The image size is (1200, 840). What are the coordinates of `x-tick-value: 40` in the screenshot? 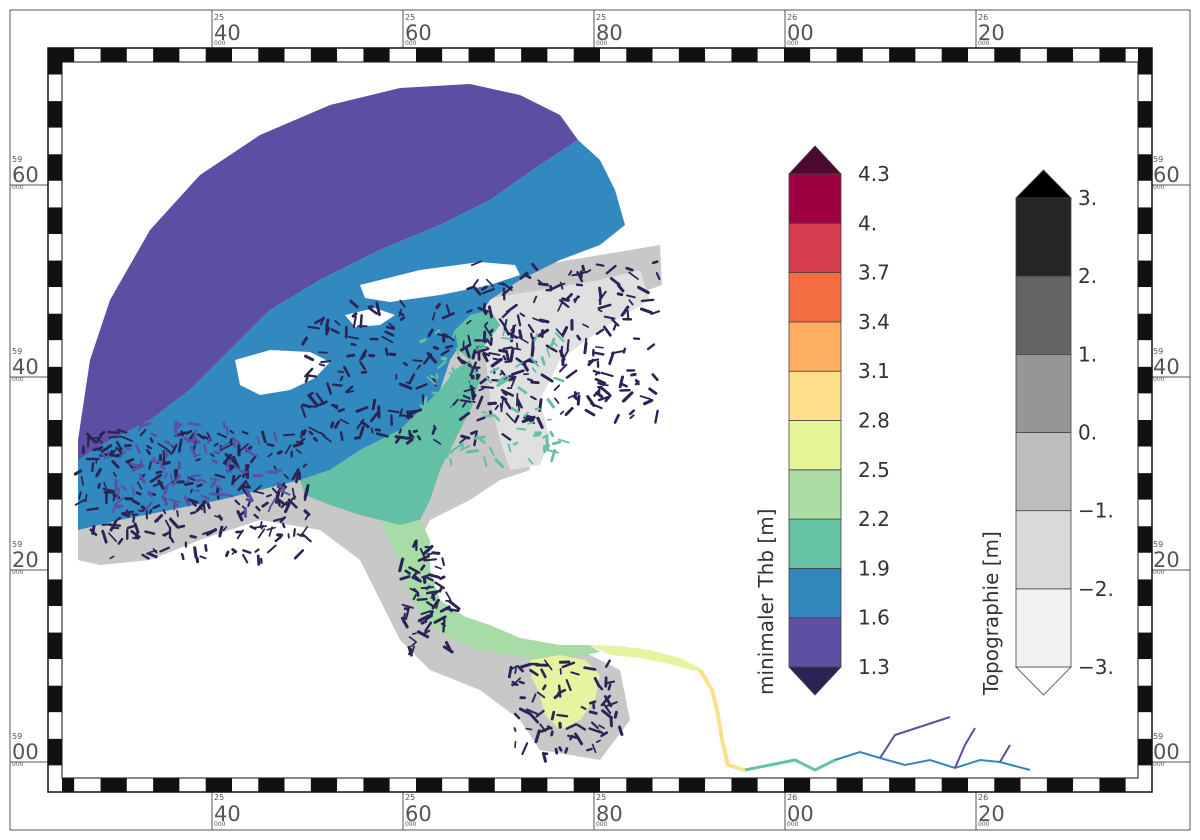 It's located at (227, 33).